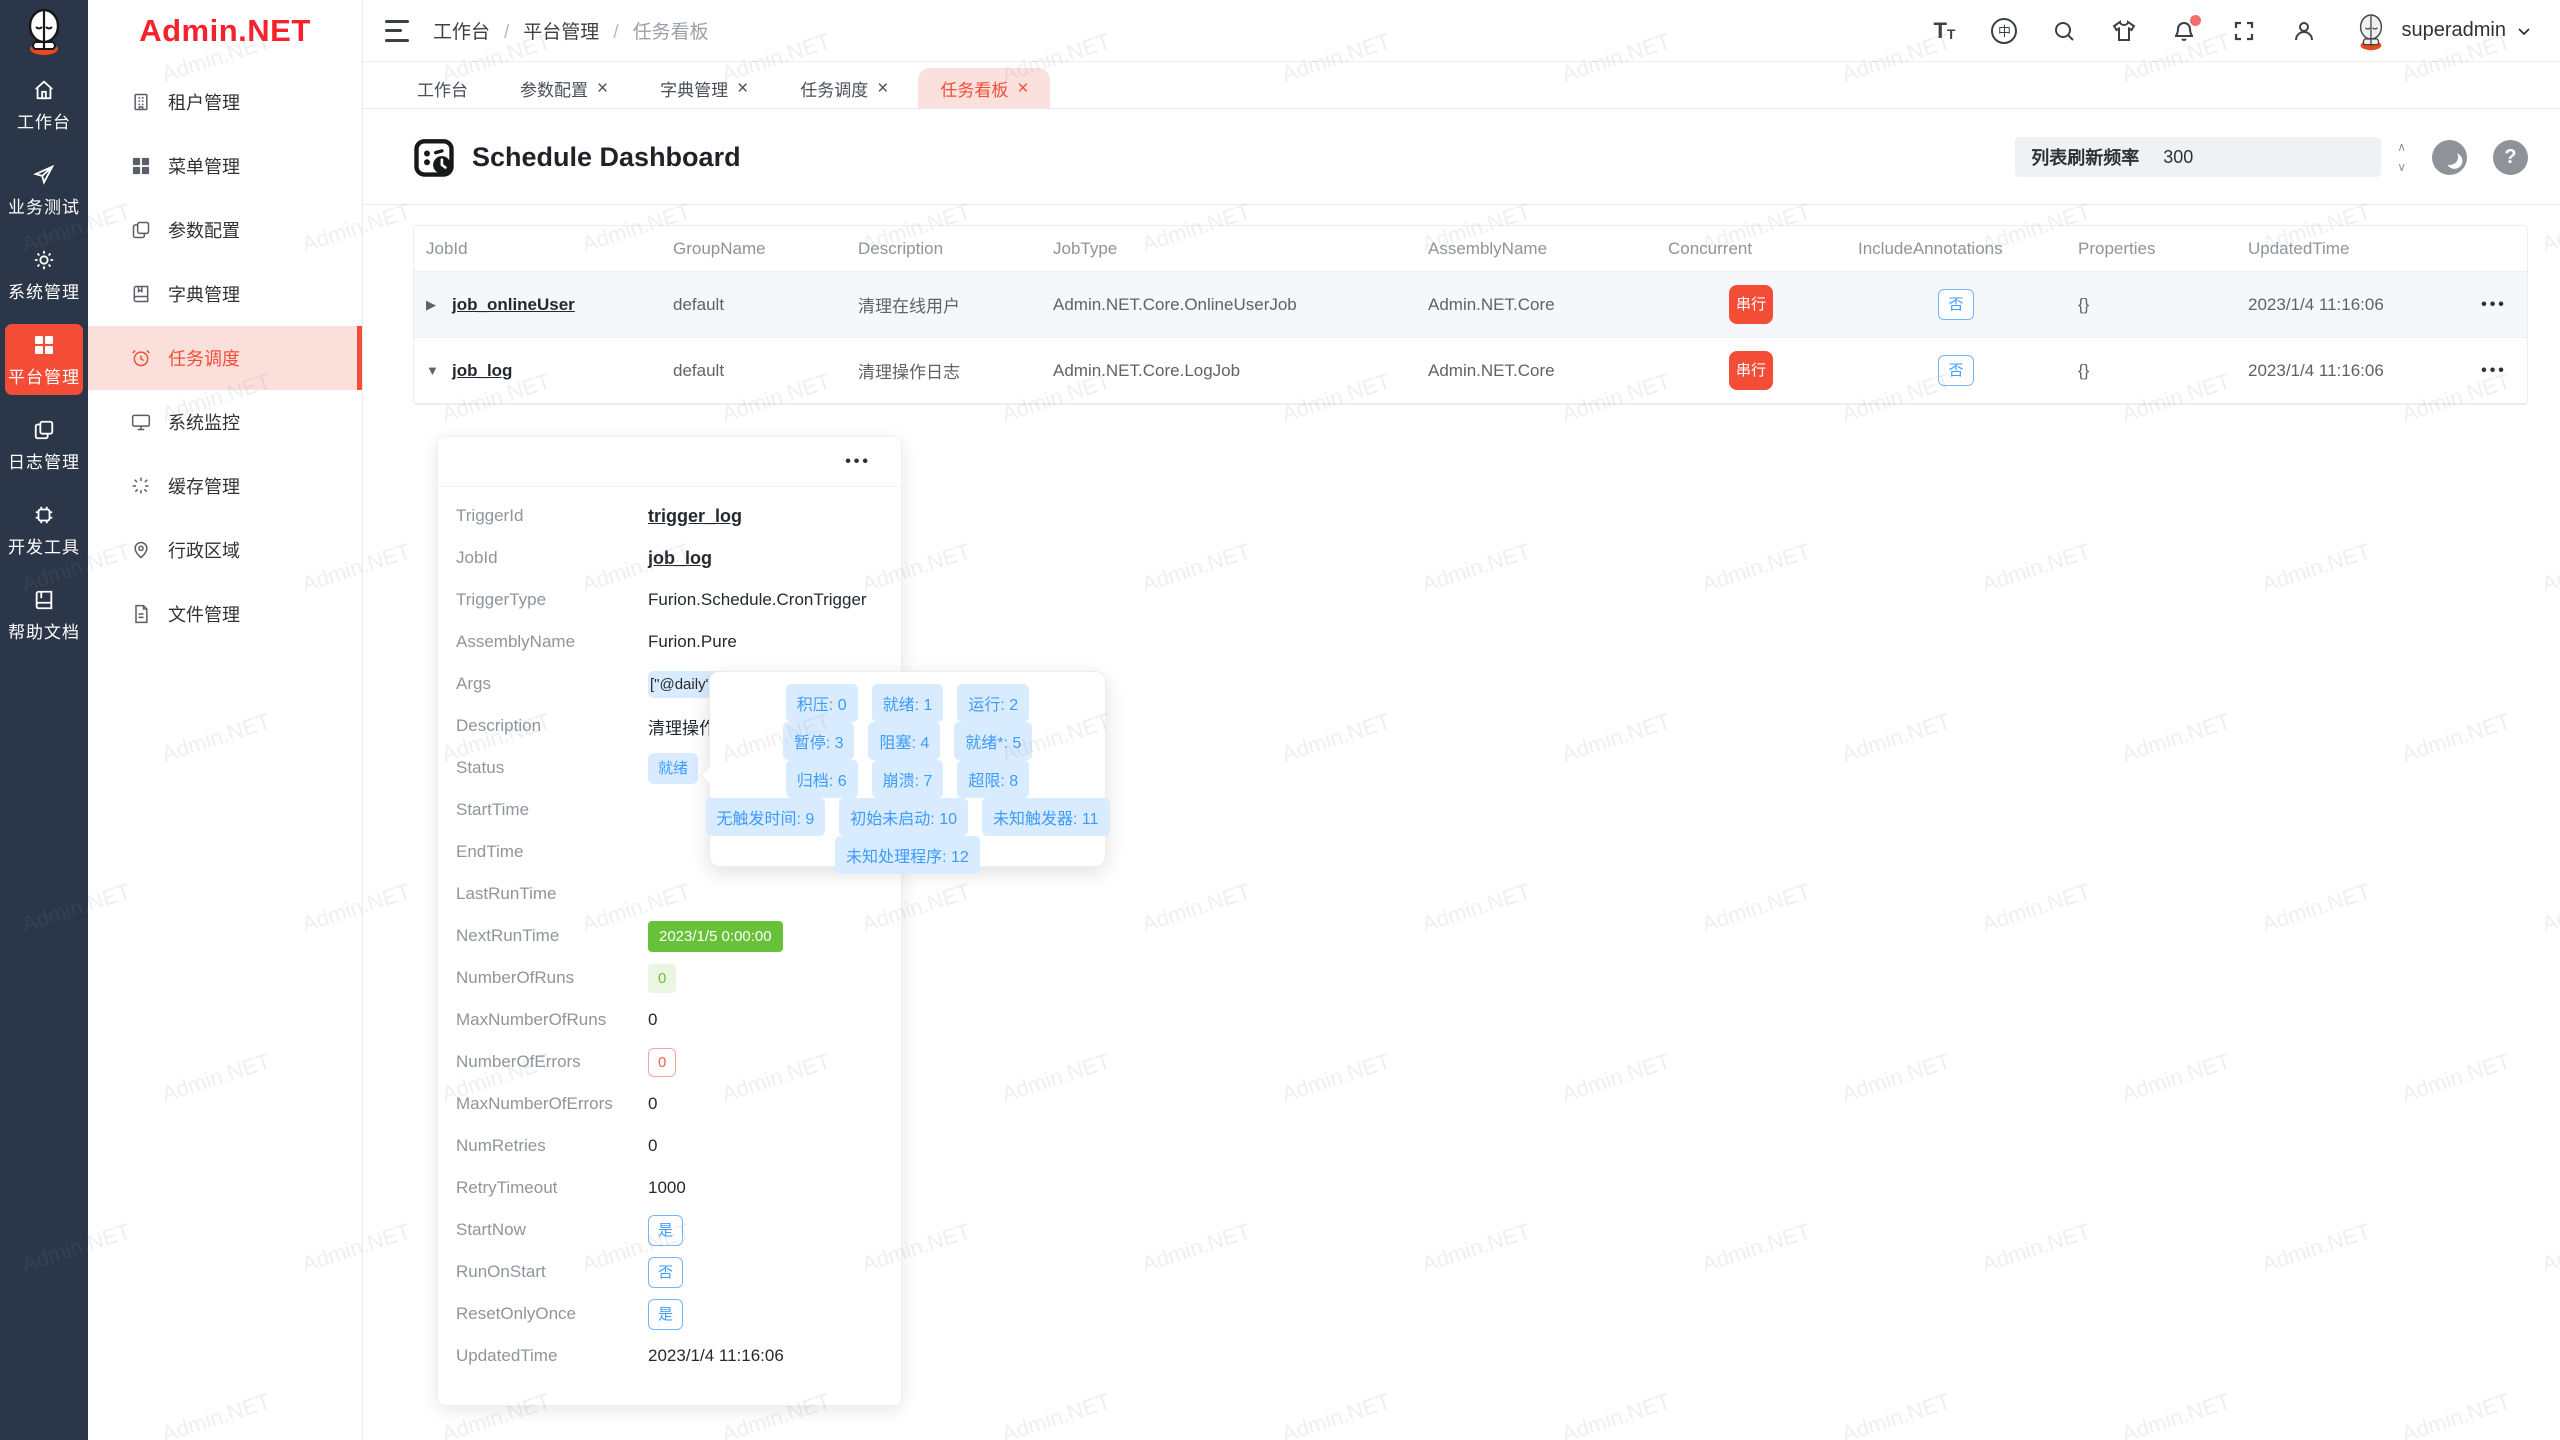 This screenshot has width=2560, height=1440. Describe the element at coordinates (490, 515) in the screenshot. I see `detail-label: TriggerId` at that location.